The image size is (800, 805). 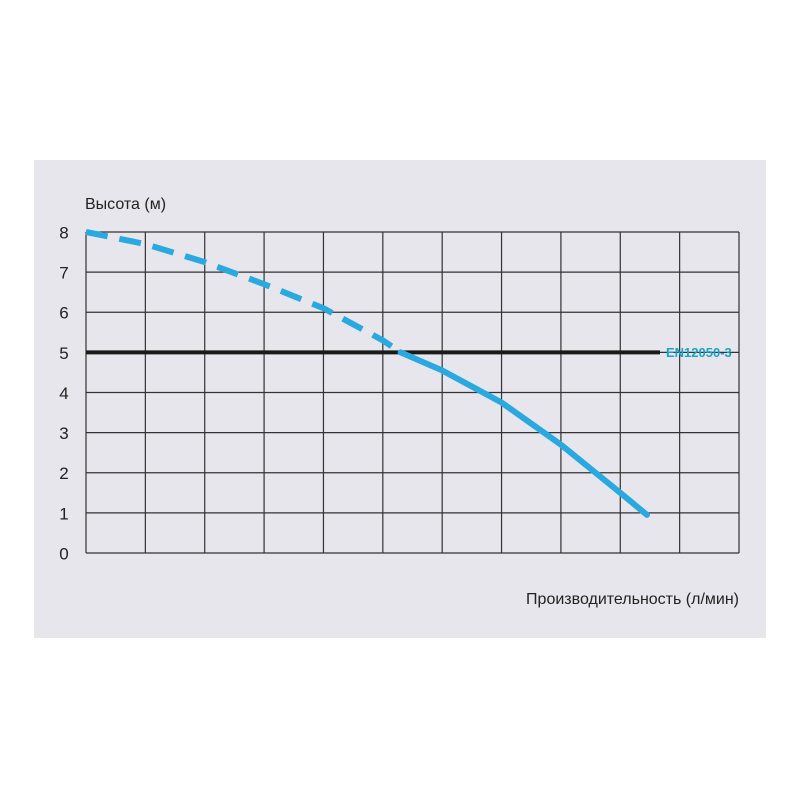 I want to click on reference-label: EN12050-3, so click(x=699, y=352).